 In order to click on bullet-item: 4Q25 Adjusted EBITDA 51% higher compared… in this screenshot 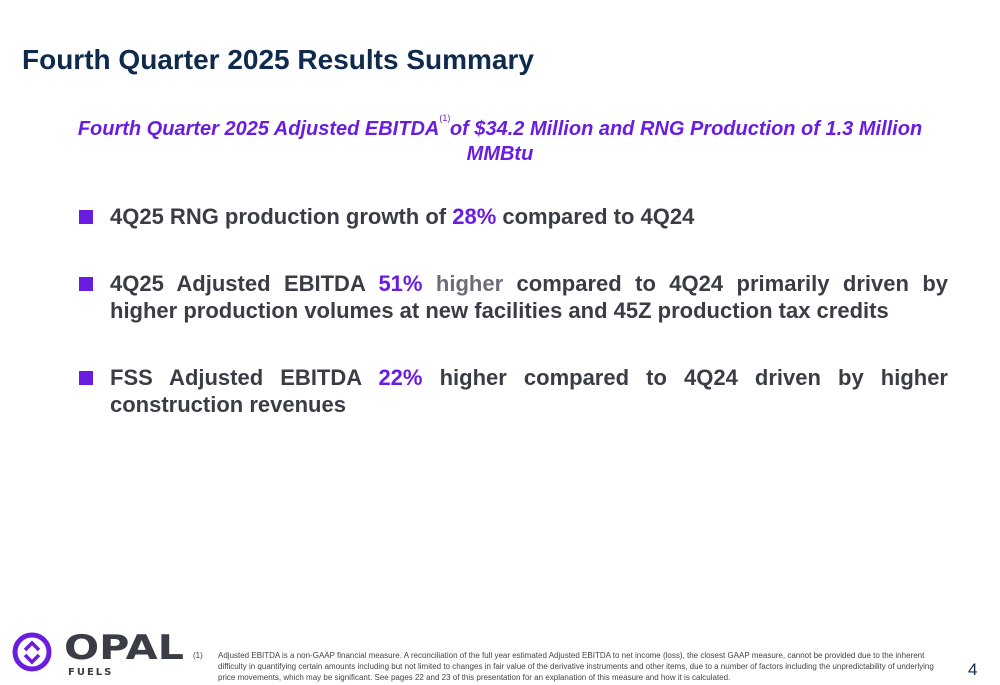, I will do `click(513, 297)`.